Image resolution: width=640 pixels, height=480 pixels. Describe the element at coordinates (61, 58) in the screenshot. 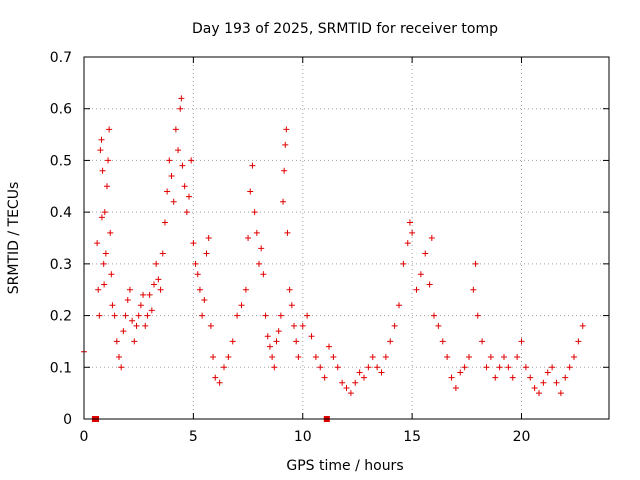

I see `y-tick-label: 0.7` at that location.